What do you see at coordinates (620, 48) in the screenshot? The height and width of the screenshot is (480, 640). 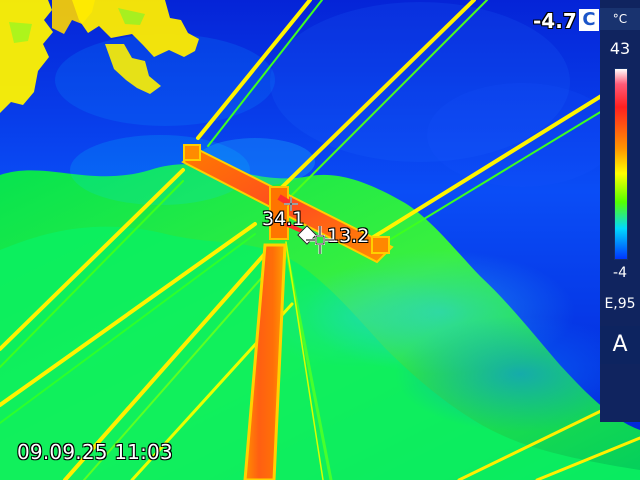 I see `scale-max-value: 43` at bounding box center [620, 48].